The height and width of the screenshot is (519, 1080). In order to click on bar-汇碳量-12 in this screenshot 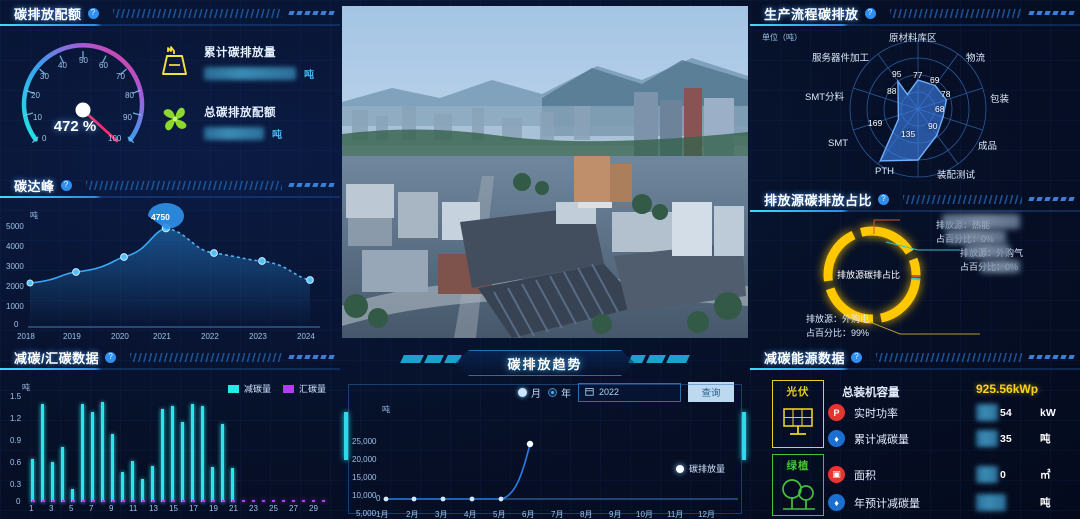, I will do `click(143, 501)`.